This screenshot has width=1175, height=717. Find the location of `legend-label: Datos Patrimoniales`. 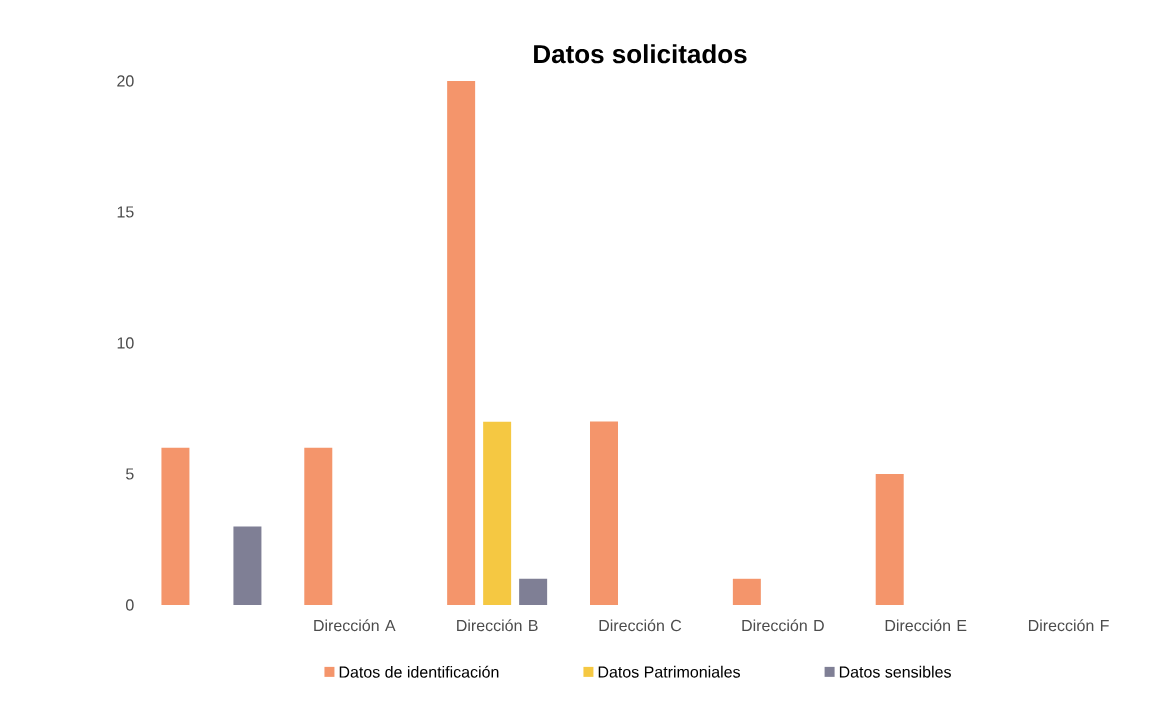

legend-label: Datos Patrimoniales is located at coordinates (669, 671).